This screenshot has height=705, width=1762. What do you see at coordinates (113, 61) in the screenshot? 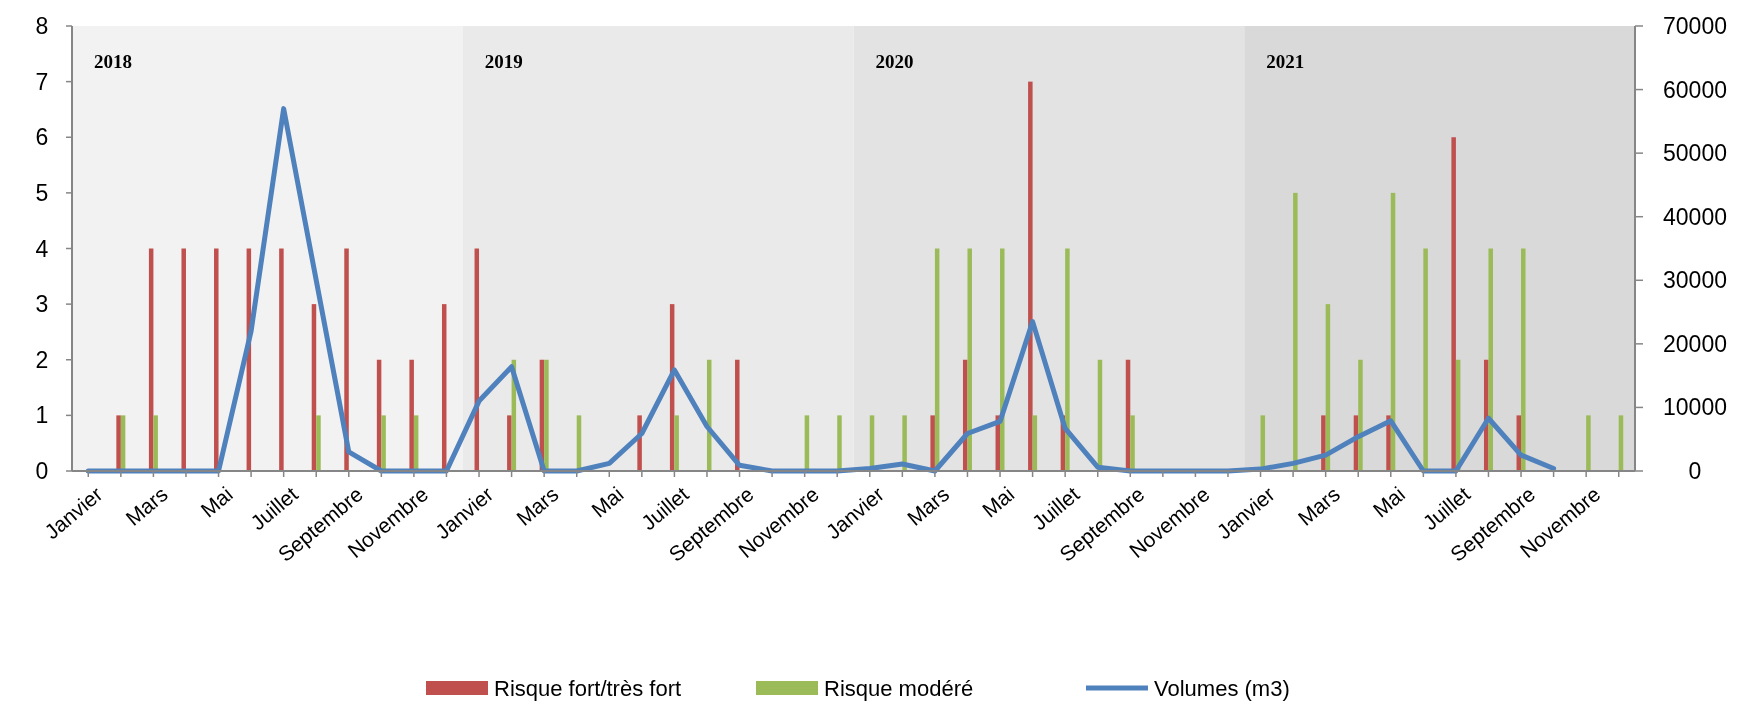
I see `annotation: 2018` at bounding box center [113, 61].